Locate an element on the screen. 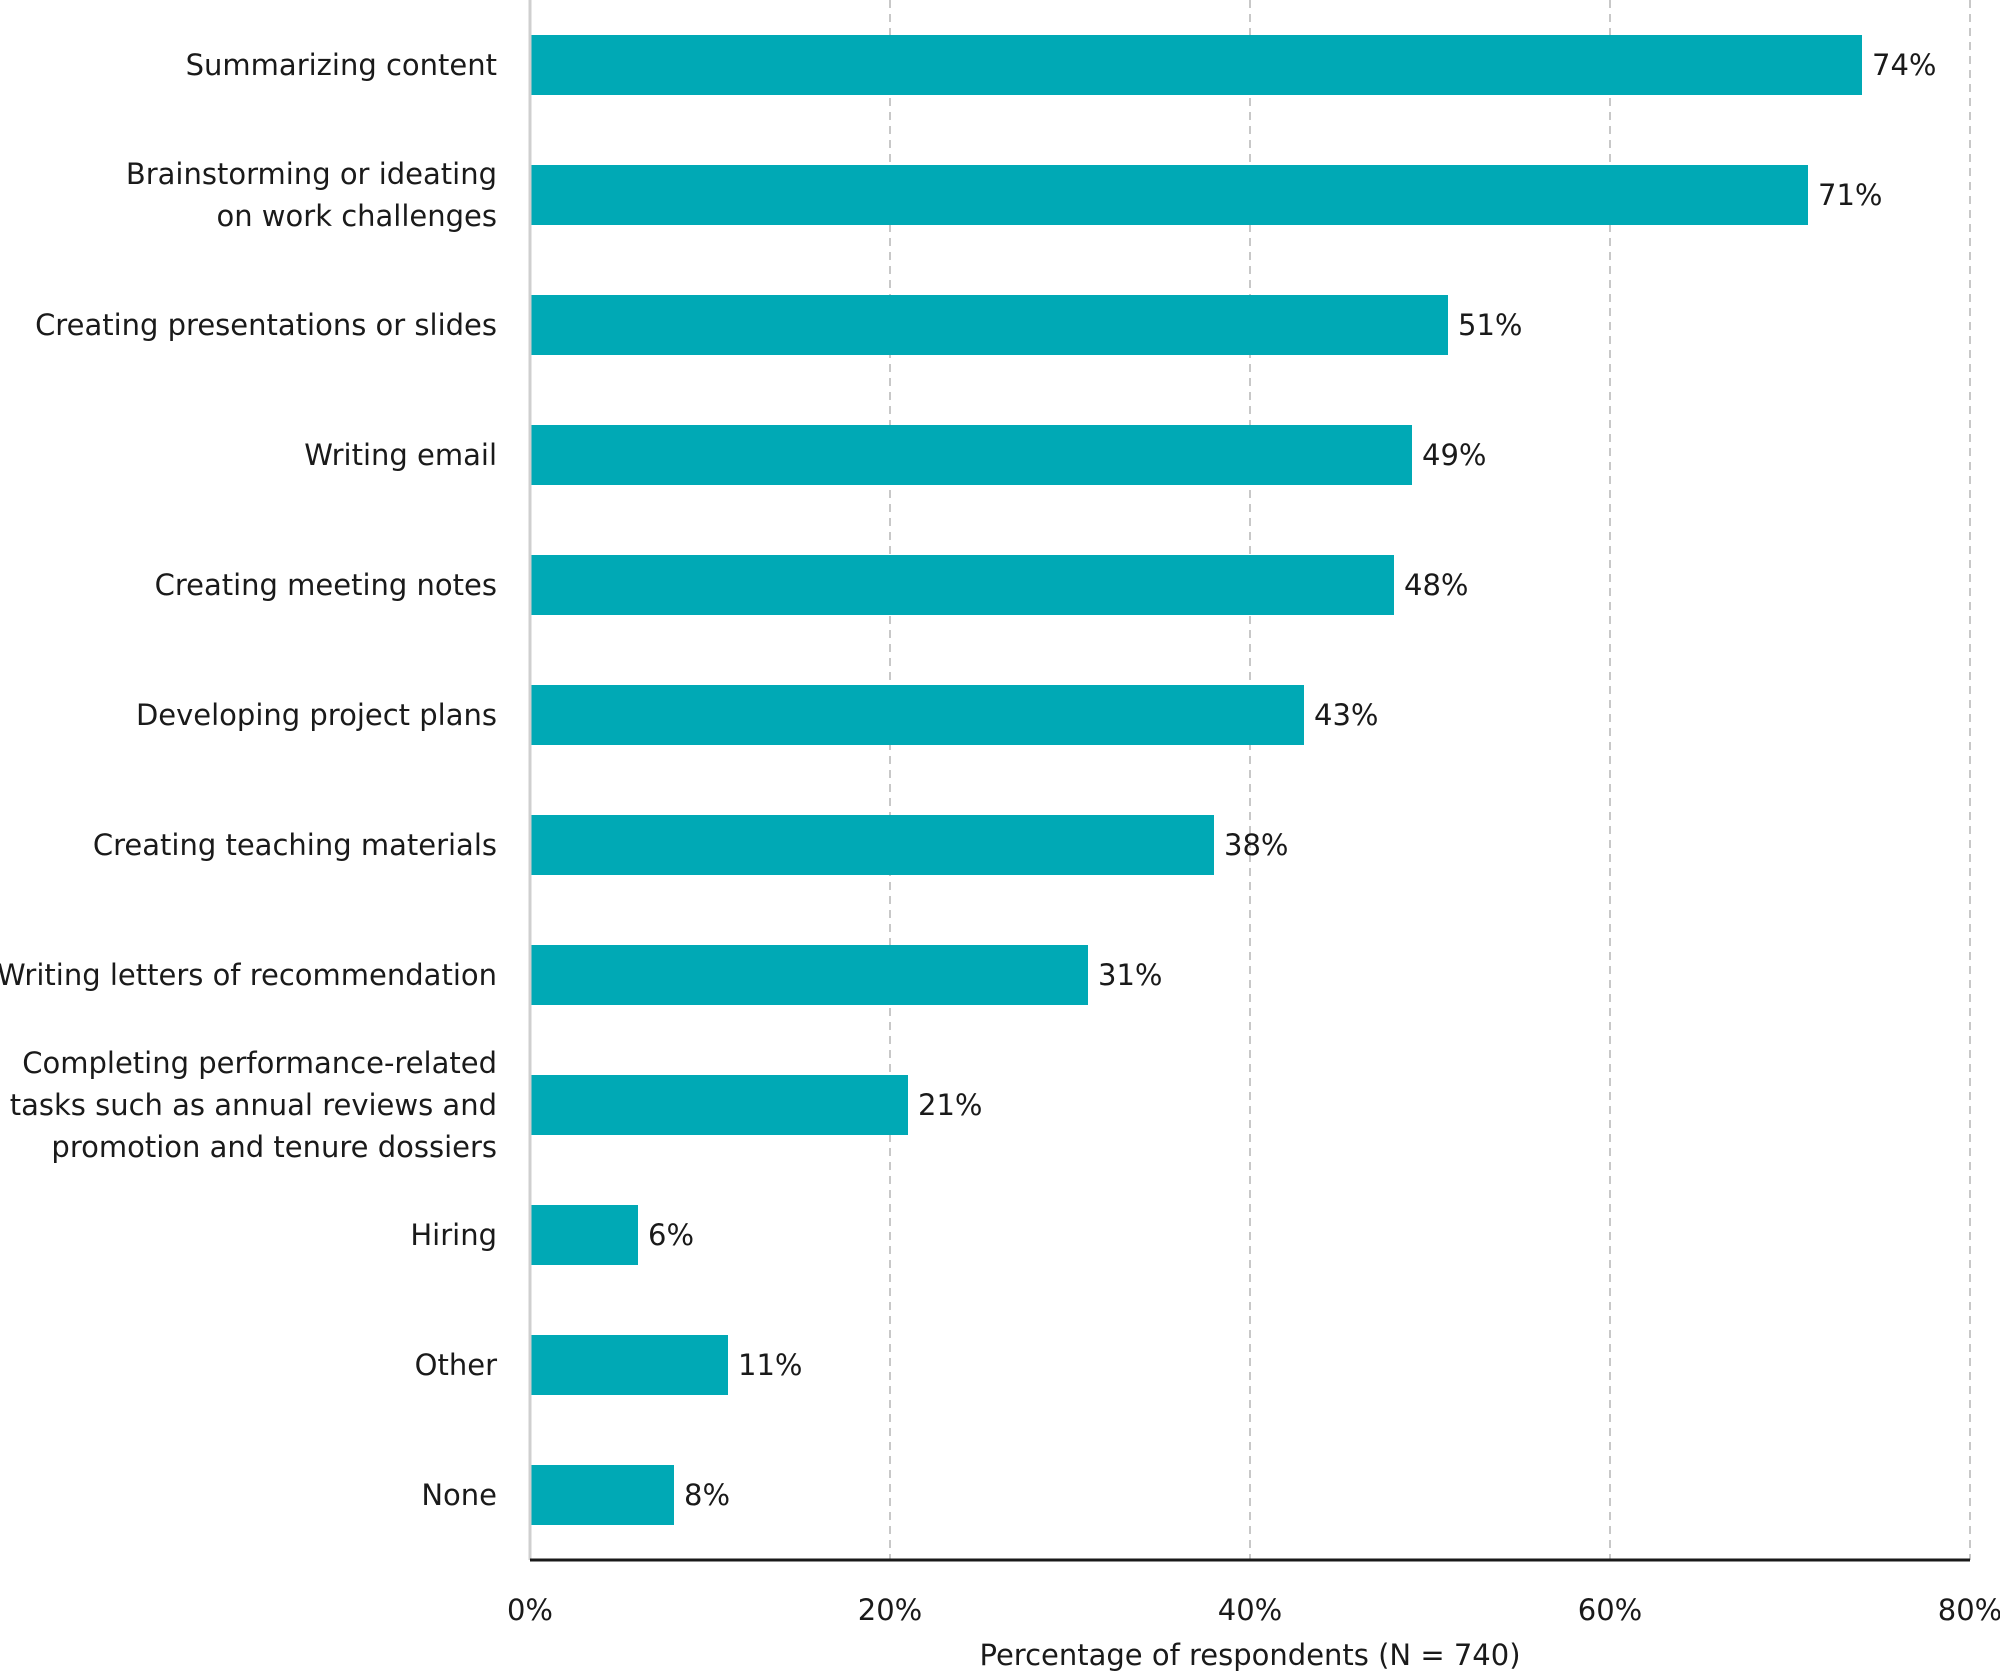 The height and width of the screenshot is (1672, 2000). value-label: 51% is located at coordinates (1490, 325).